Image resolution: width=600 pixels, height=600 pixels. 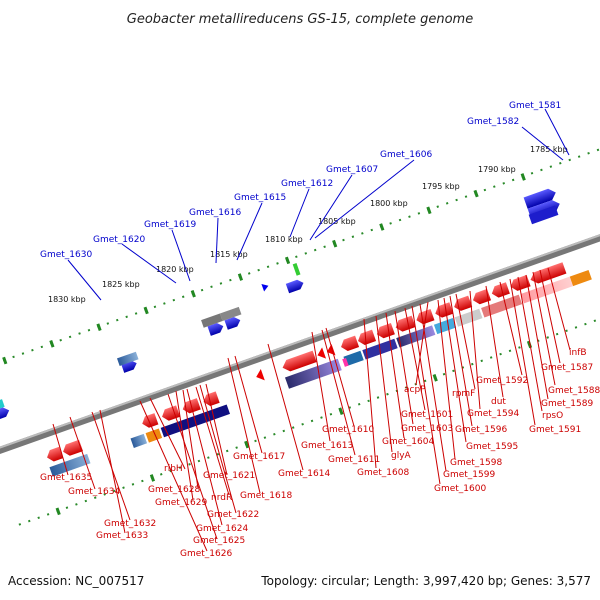 What do you see at coordinates (260, 198) in the screenshot?
I see `gene-label: Gmet_1615` at bounding box center [260, 198].